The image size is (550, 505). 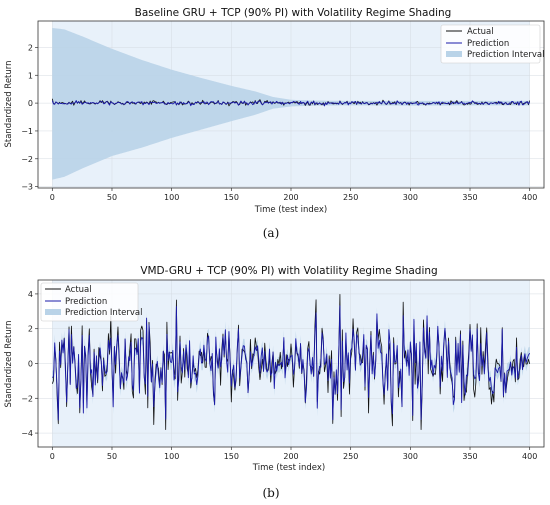 I want to click on b-xtick-label-300: 300, so click(x=410, y=456).